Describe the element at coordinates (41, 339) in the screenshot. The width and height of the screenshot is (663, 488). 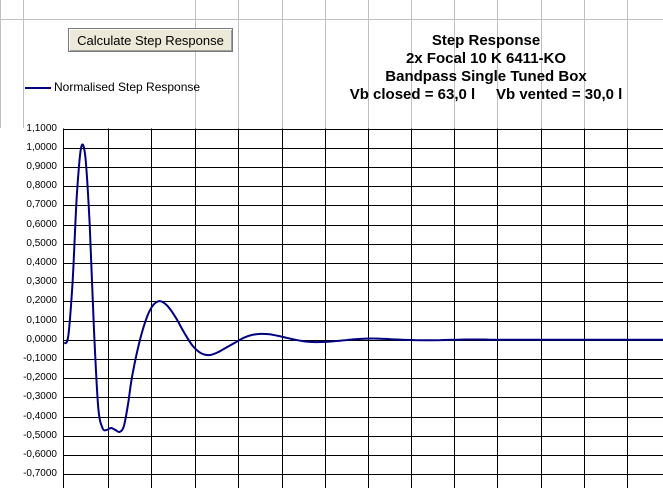
I see `y-tick-label: 0,0000` at that location.